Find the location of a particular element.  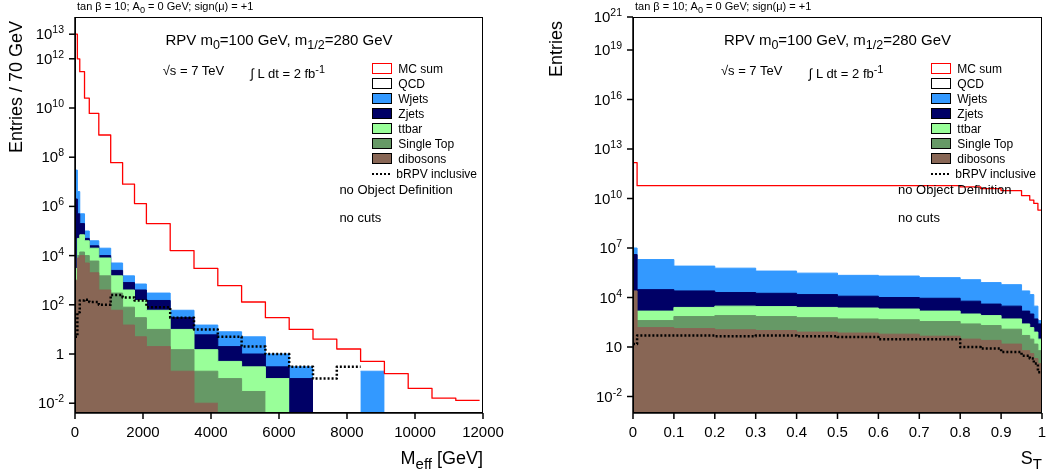

x-tick-label: 0.7 is located at coordinates (919, 431).